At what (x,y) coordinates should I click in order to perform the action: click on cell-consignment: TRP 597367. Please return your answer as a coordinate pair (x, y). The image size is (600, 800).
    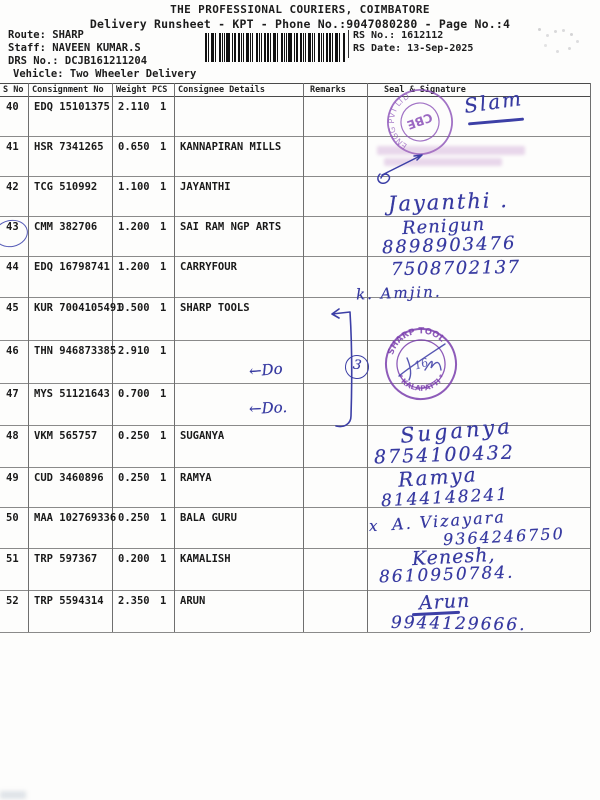
    Looking at the image, I should click on (66, 559).